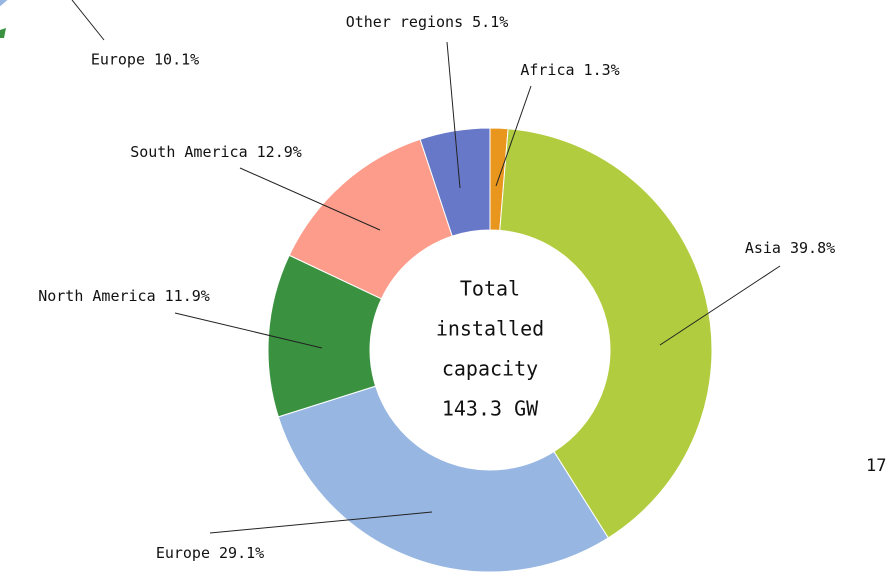 This screenshot has height=573, width=893. I want to click on value-label: 11.9%, so click(187, 296).